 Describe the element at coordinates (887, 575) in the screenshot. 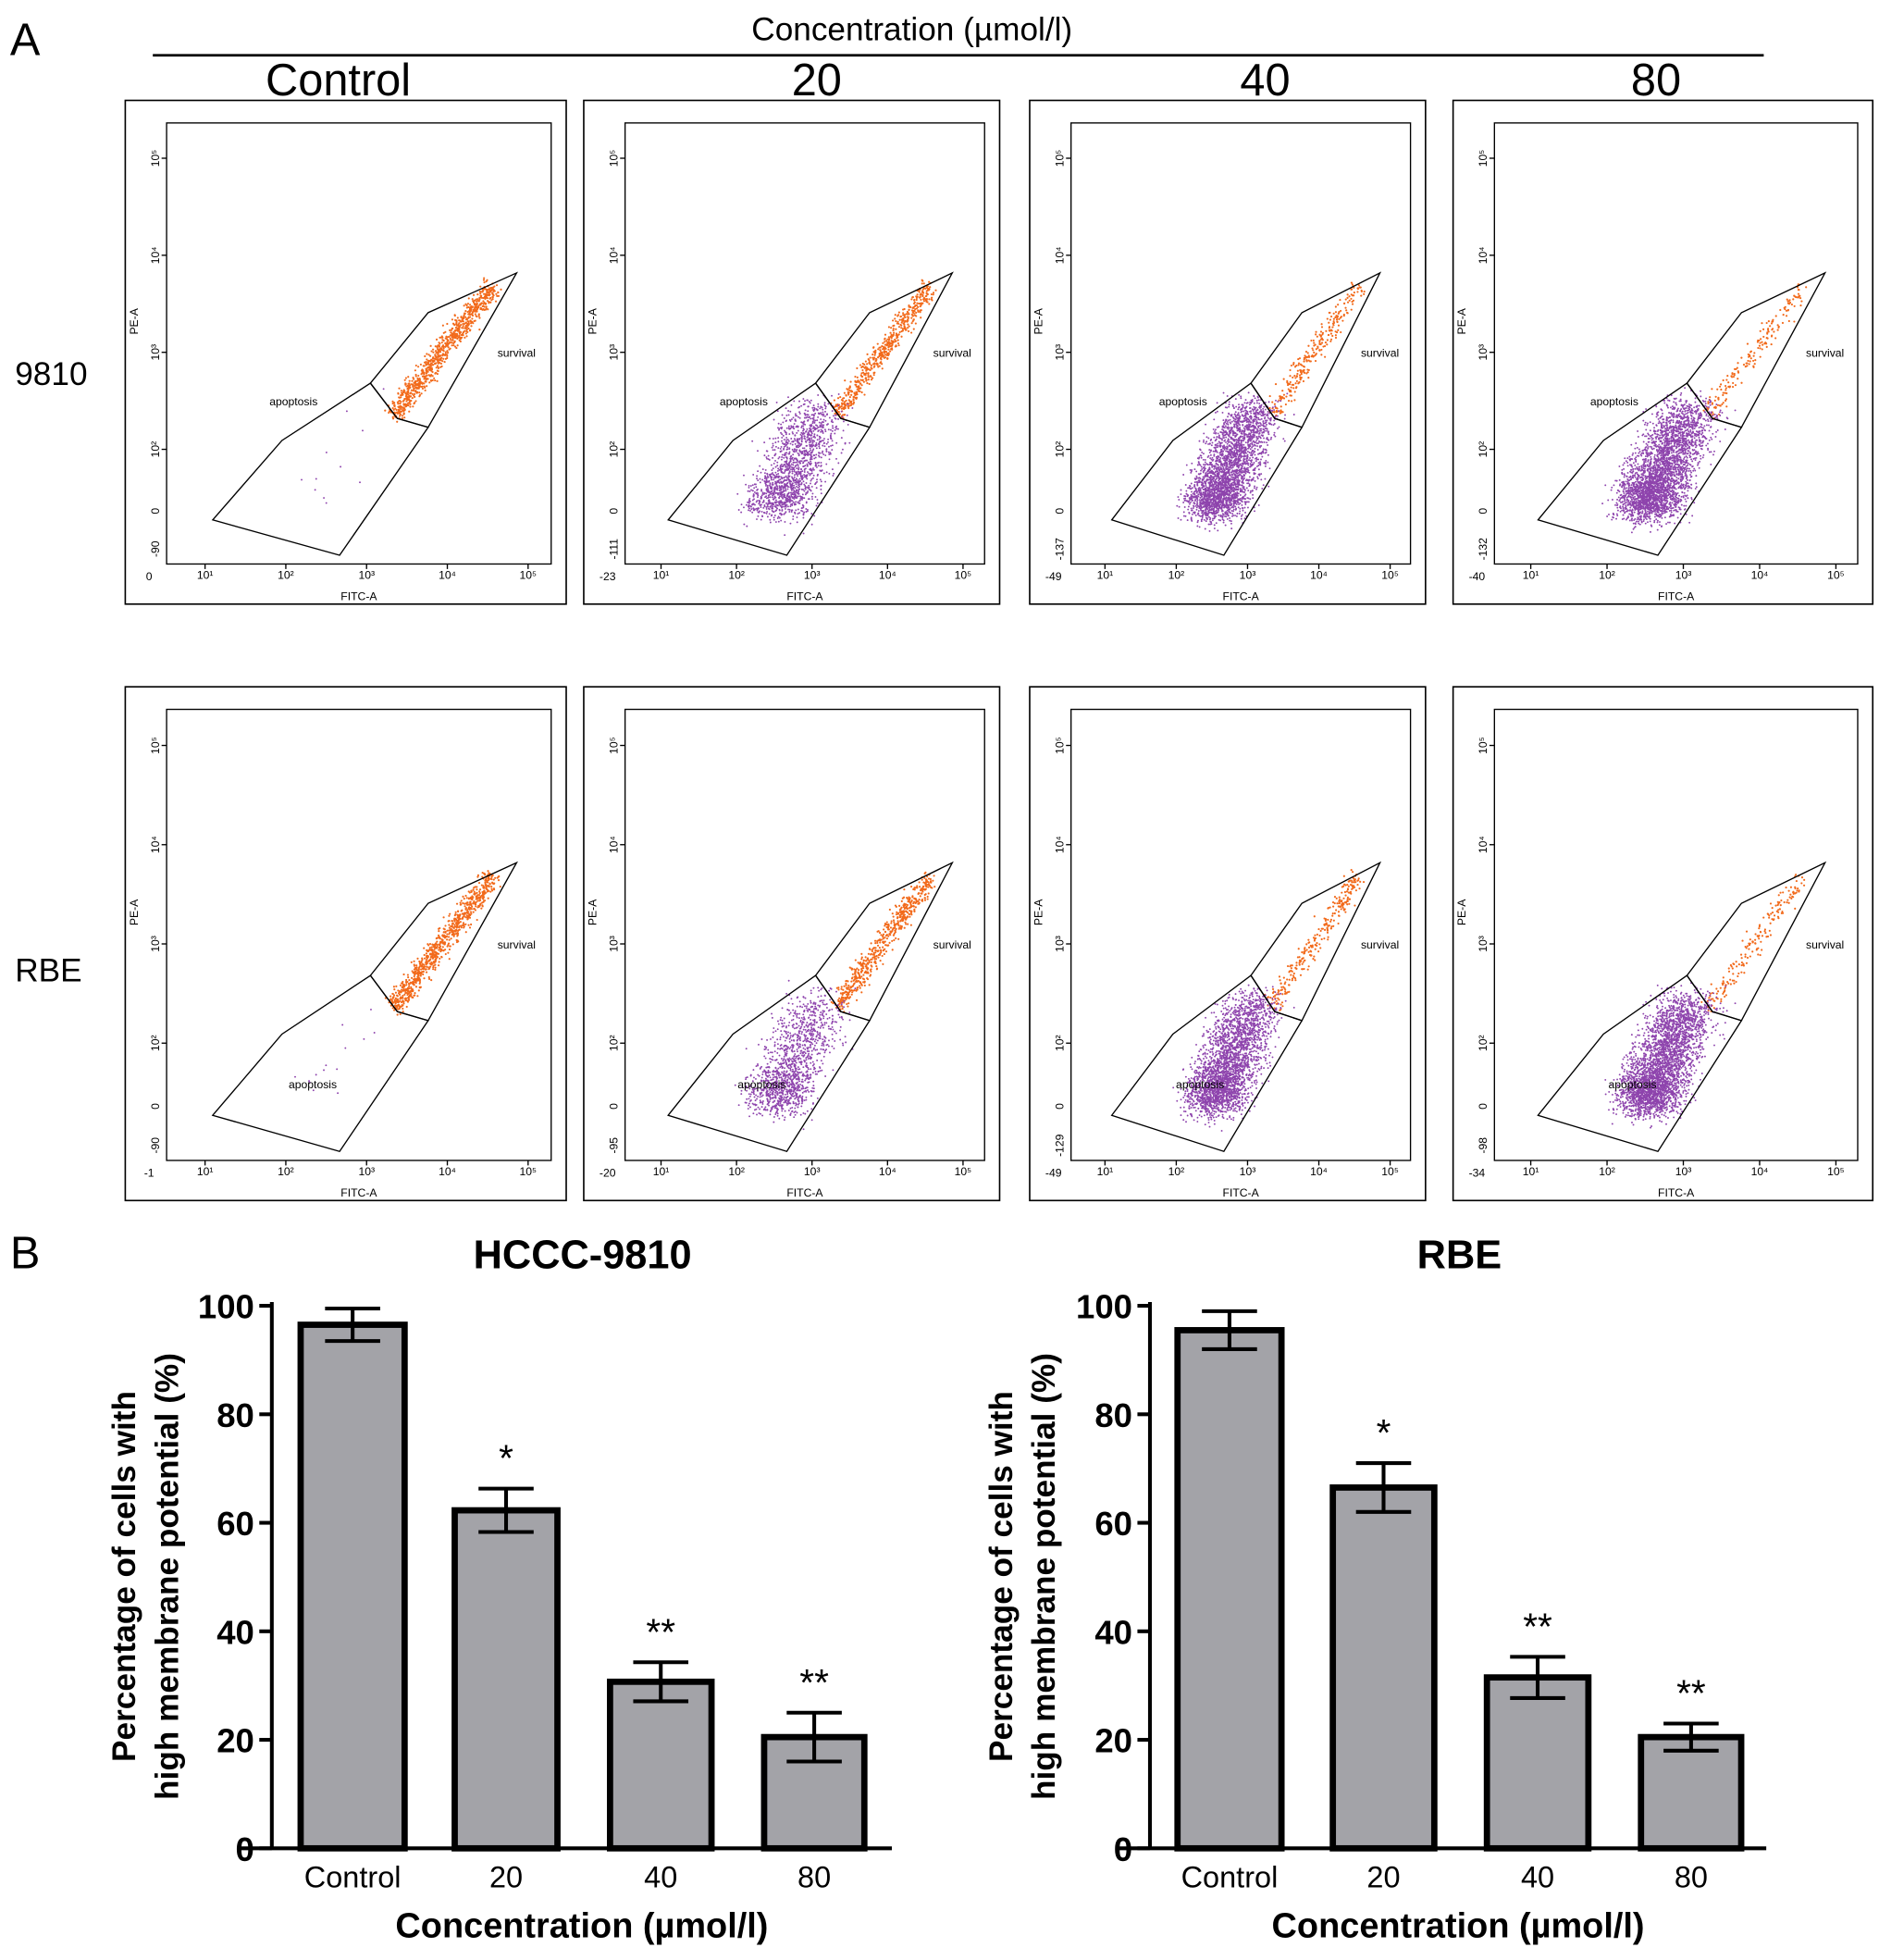

I see `x-tick-label: 10⁴` at that location.